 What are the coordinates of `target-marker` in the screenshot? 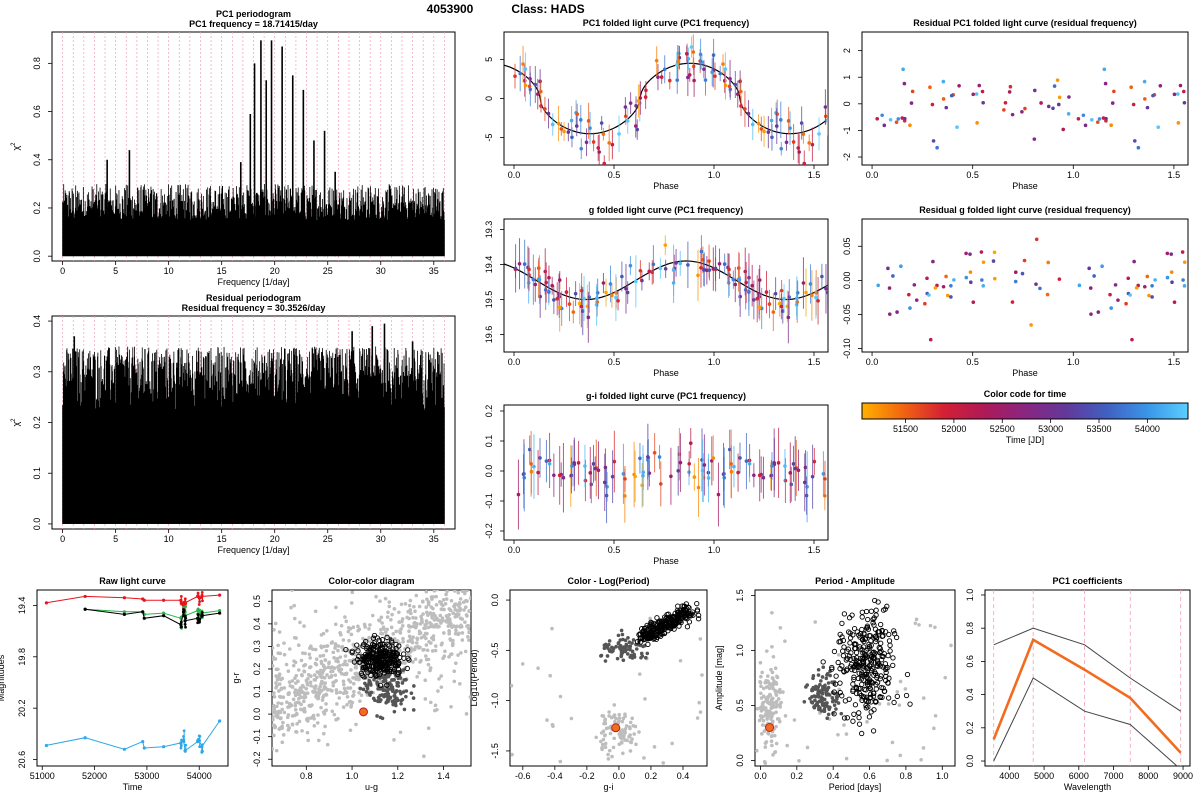 It's located at (363, 712).